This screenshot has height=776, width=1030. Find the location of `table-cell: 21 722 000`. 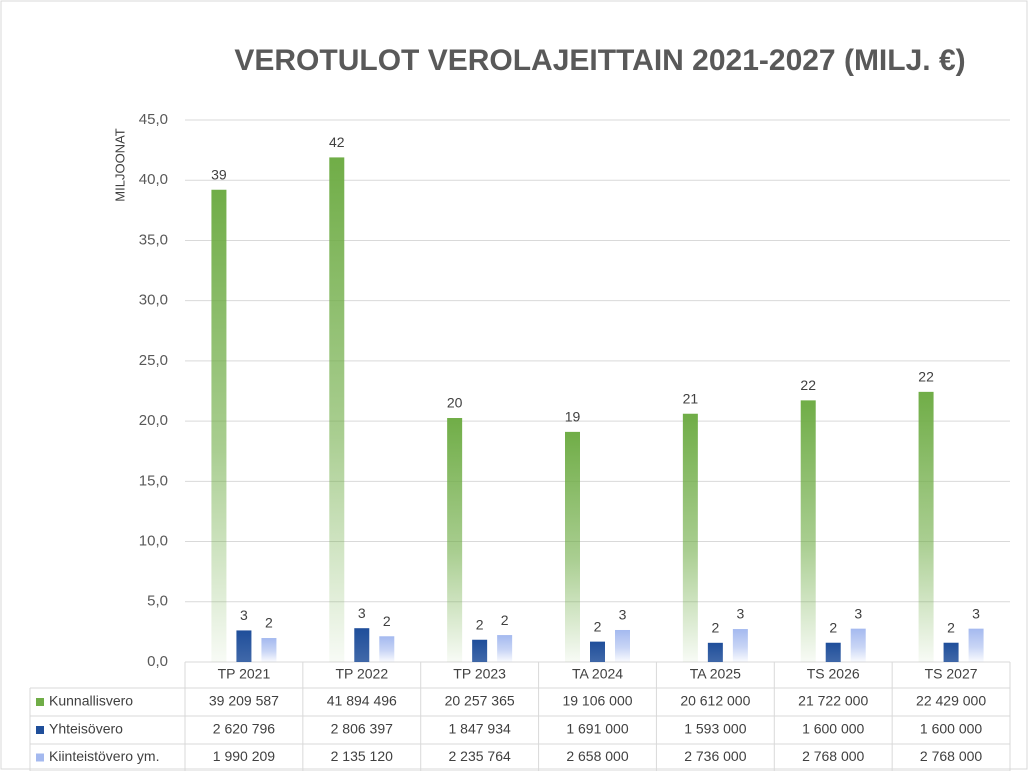

table-cell: 21 722 000 is located at coordinates (833, 701).